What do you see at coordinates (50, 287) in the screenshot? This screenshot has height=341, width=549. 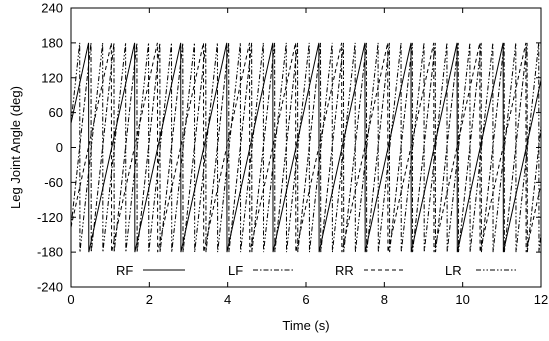 I see `y-tick-label: -240` at bounding box center [50, 287].